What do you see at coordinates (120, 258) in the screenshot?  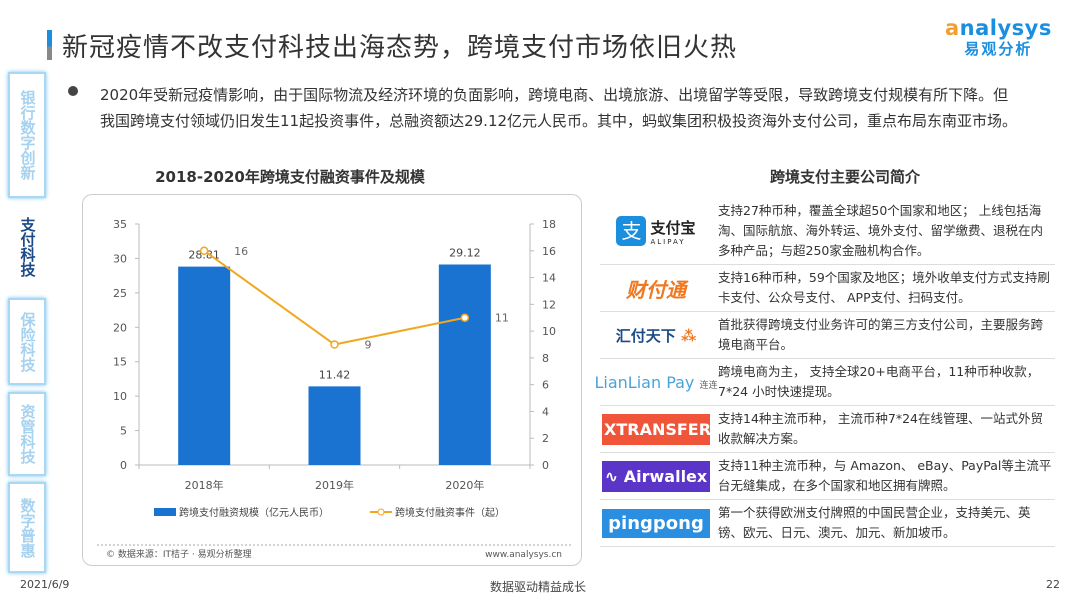 I see `left-tick-label: 30` at bounding box center [120, 258].